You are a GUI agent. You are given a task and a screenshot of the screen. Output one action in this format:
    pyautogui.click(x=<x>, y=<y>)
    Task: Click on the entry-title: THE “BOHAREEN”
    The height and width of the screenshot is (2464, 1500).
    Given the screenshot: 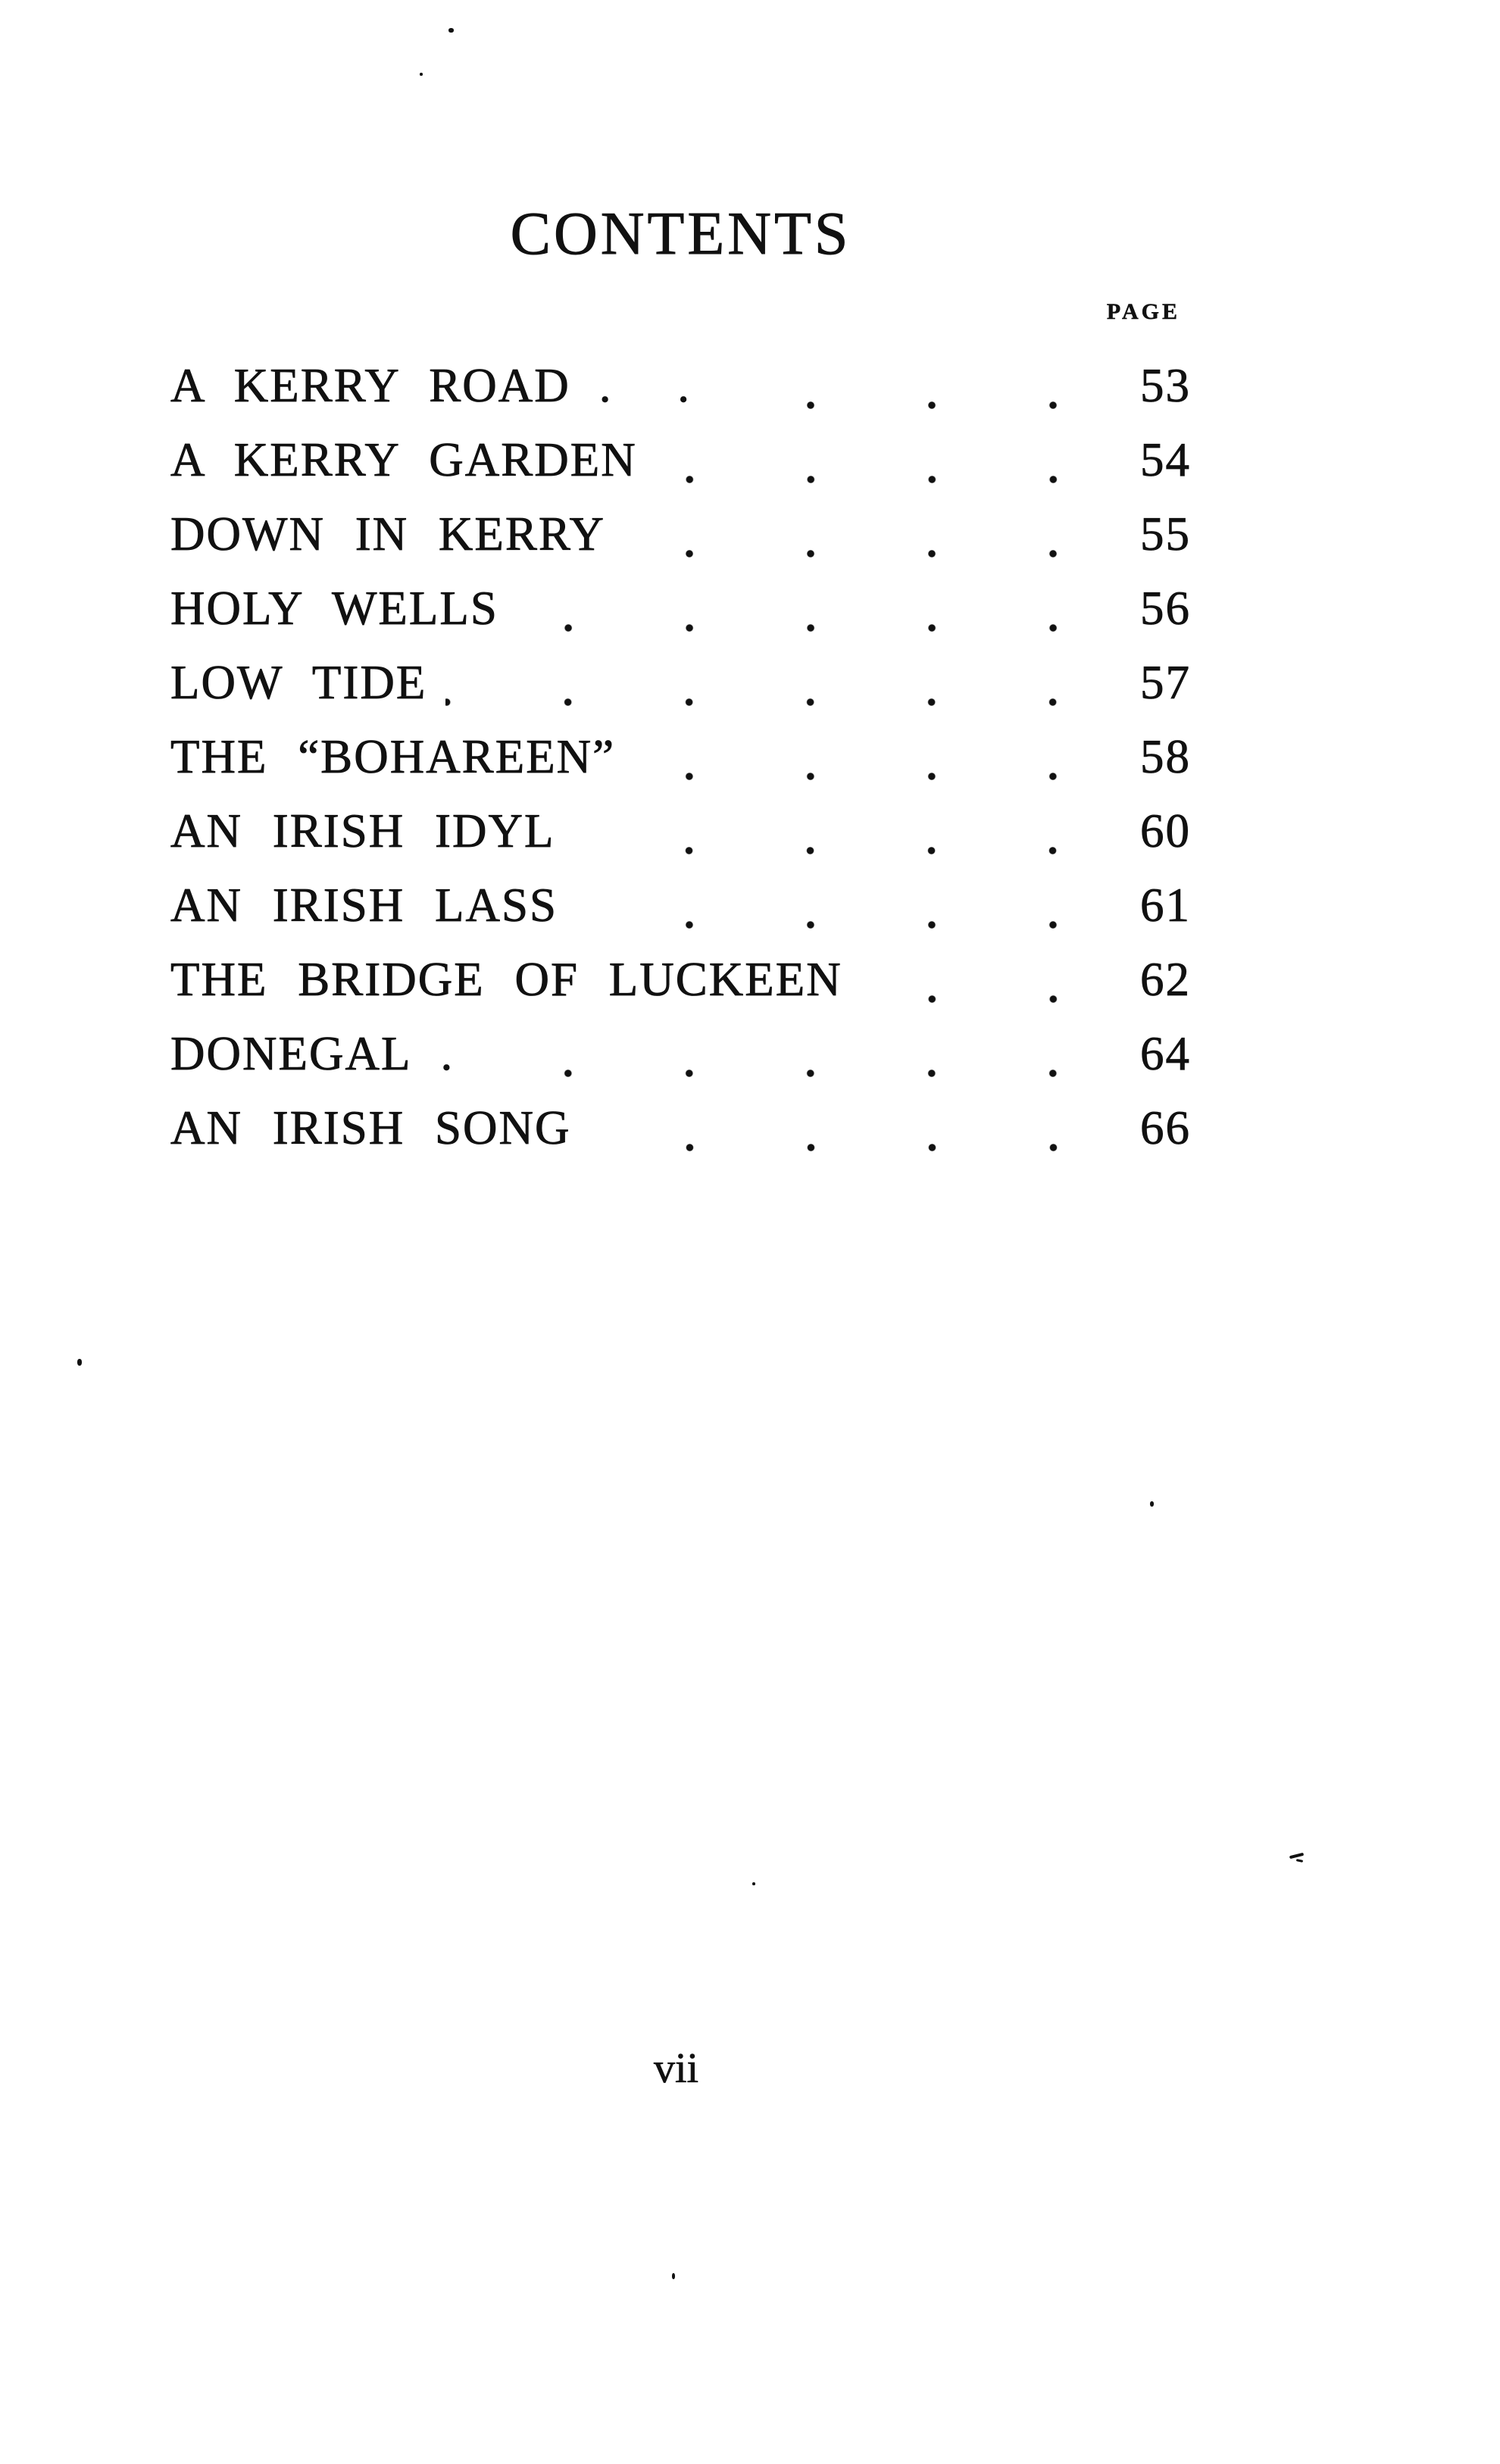 What is the action you would take?
    pyautogui.click(x=393, y=756)
    